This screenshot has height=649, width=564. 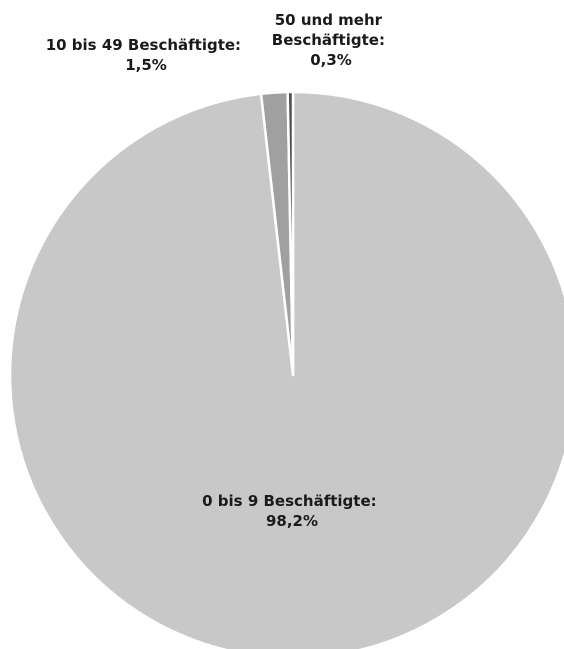 I want to click on pie-slice-50-plus, so click(x=290, y=233).